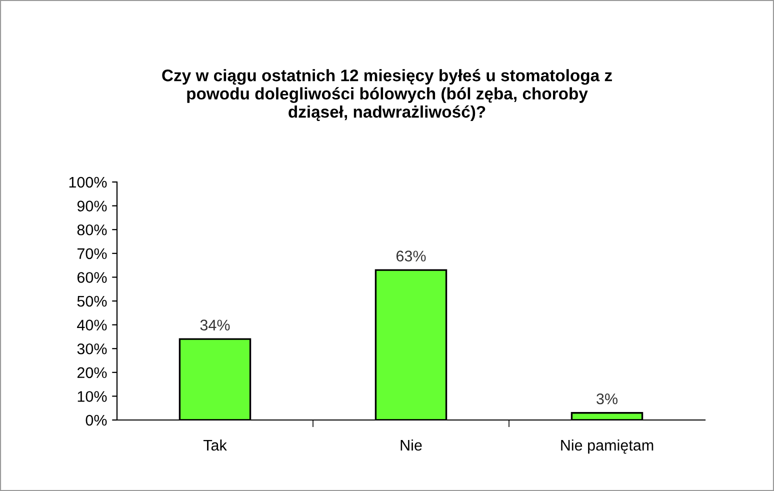 This screenshot has width=774, height=491. I want to click on y-tick-label: 50%, so click(92, 301).